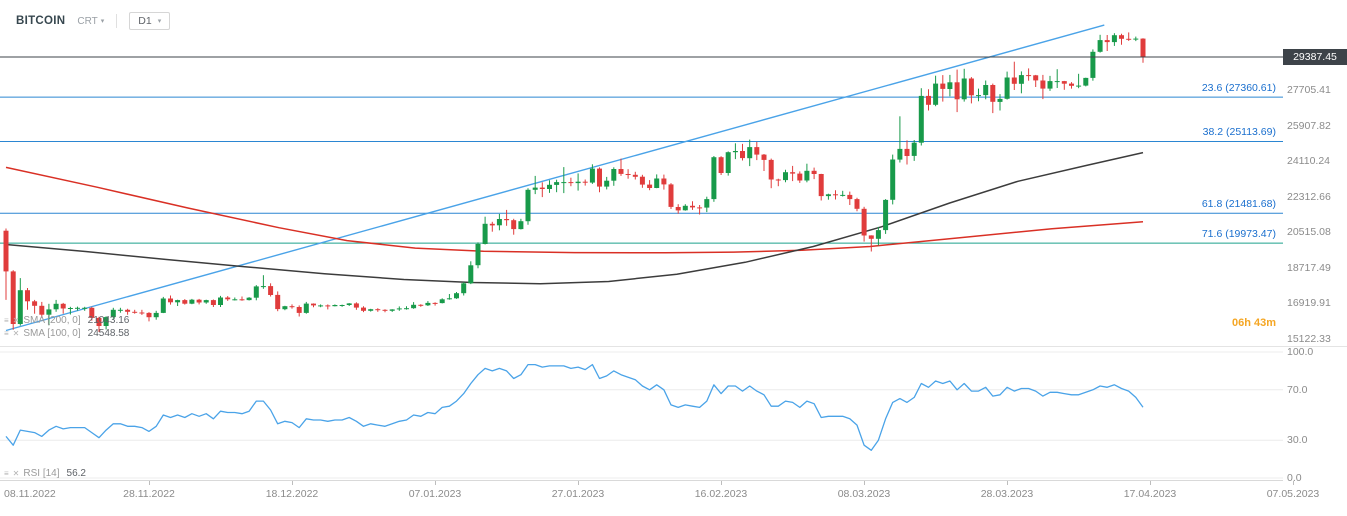 The height and width of the screenshot is (516, 1347). I want to click on rsi-axis-label: 70.0, so click(1297, 390).